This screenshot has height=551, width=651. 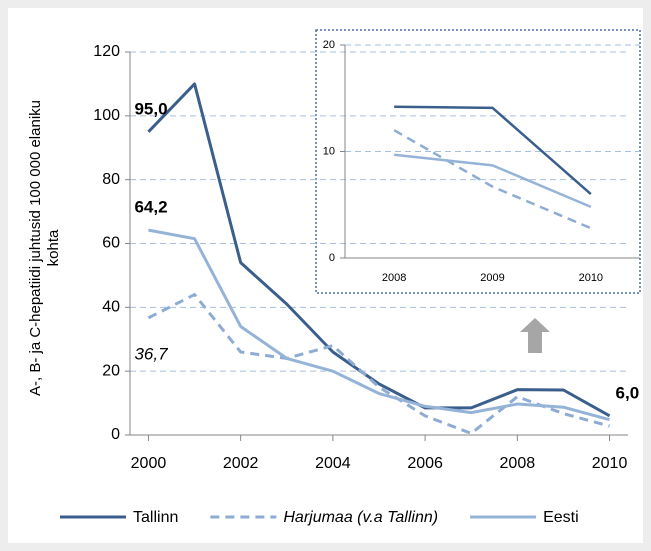 What do you see at coordinates (111, 179) in the screenshot?
I see `y-tick-label: 80` at bounding box center [111, 179].